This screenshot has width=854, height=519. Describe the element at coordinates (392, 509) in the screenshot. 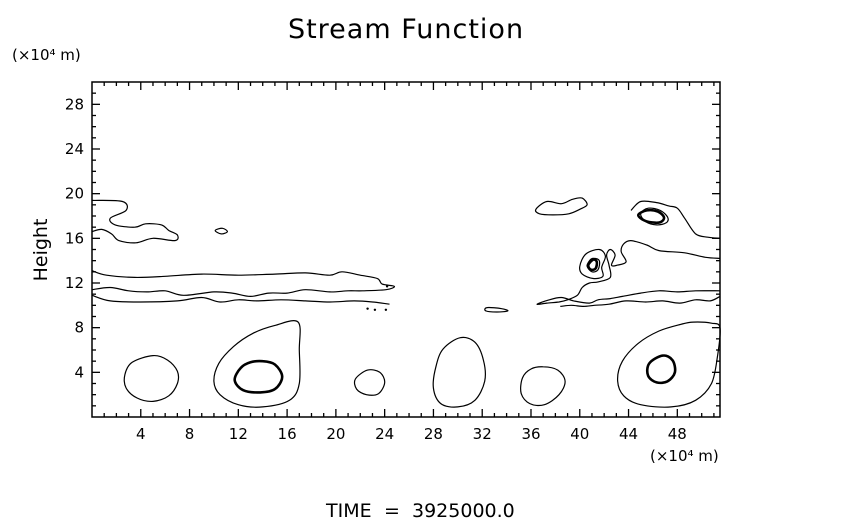

I see `time-equals: =` at that location.